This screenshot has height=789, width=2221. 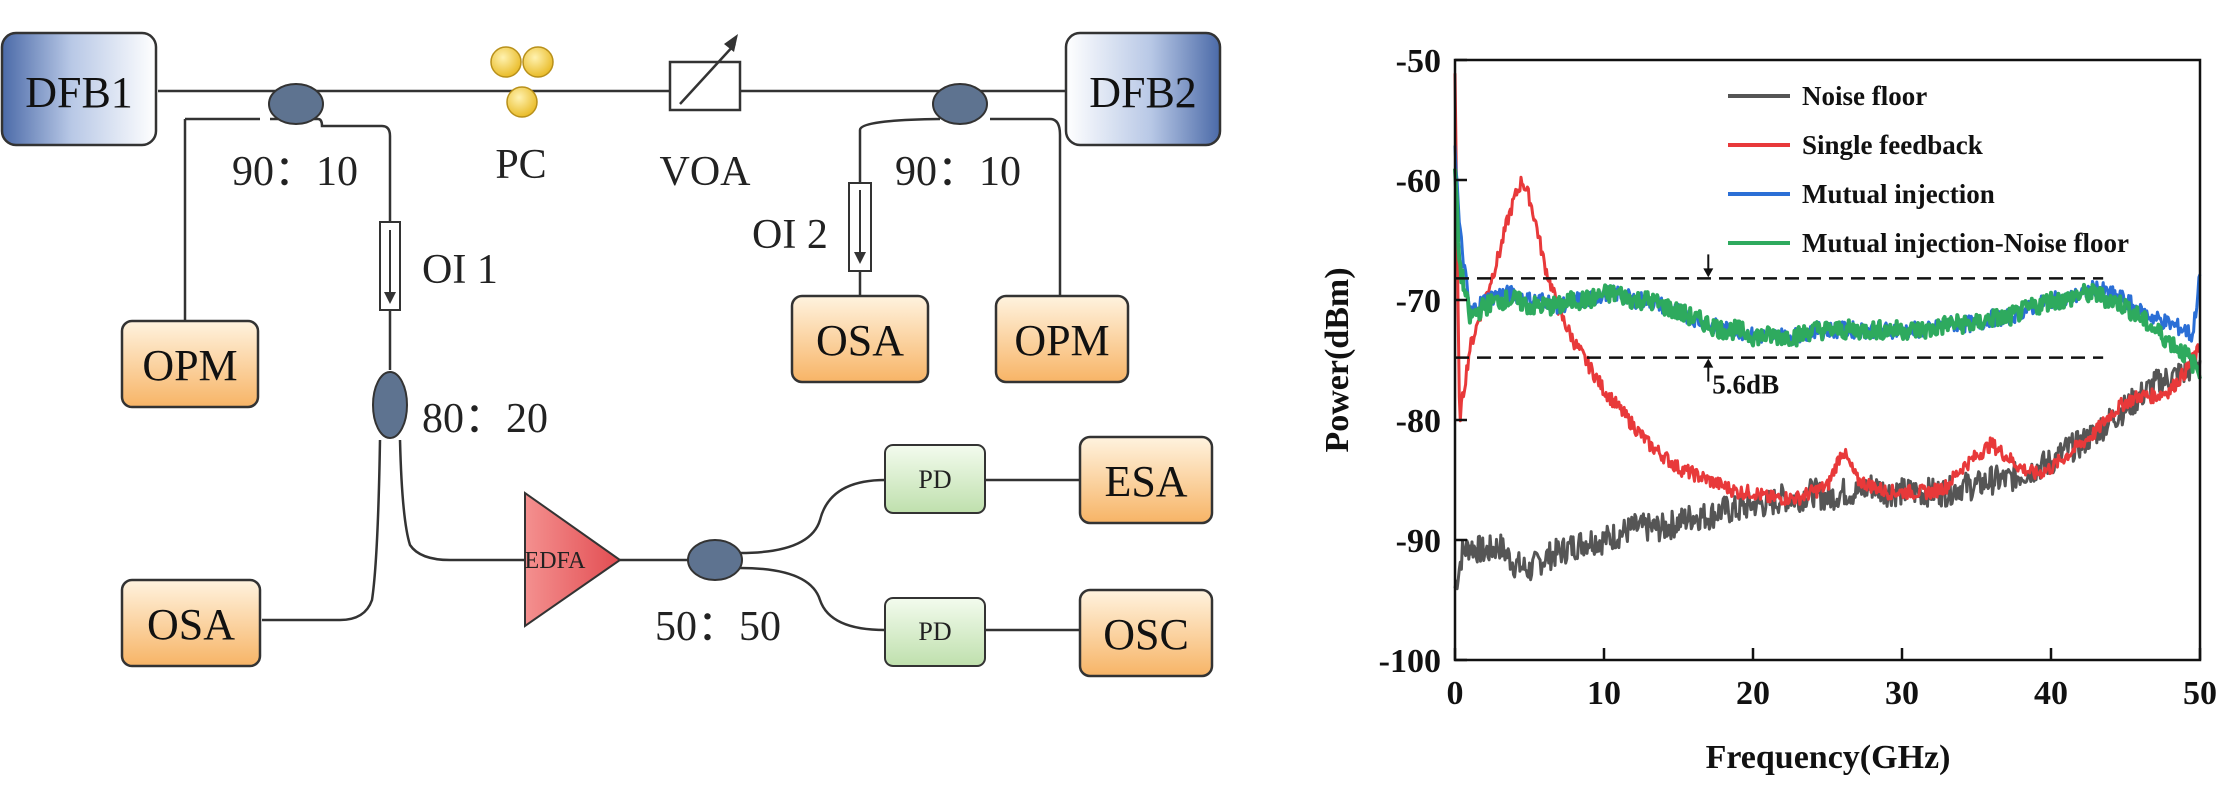 What do you see at coordinates (322, 530) in the screenshot?
I see `fiber-c3-osa1` at bounding box center [322, 530].